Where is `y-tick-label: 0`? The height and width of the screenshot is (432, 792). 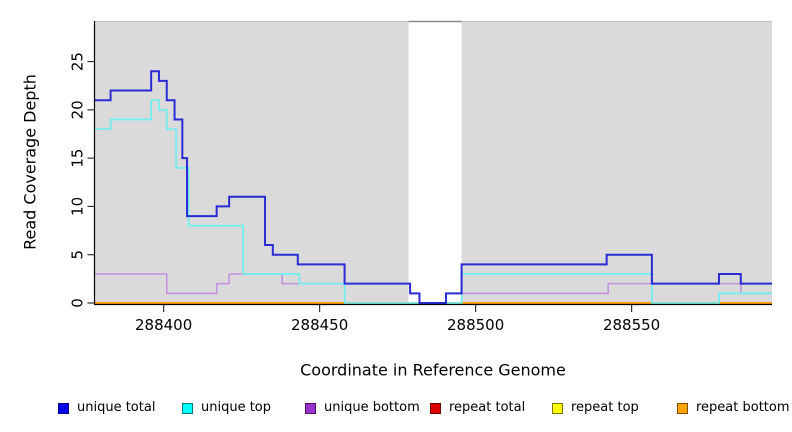 y-tick-label: 0 is located at coordinates (78, 303).